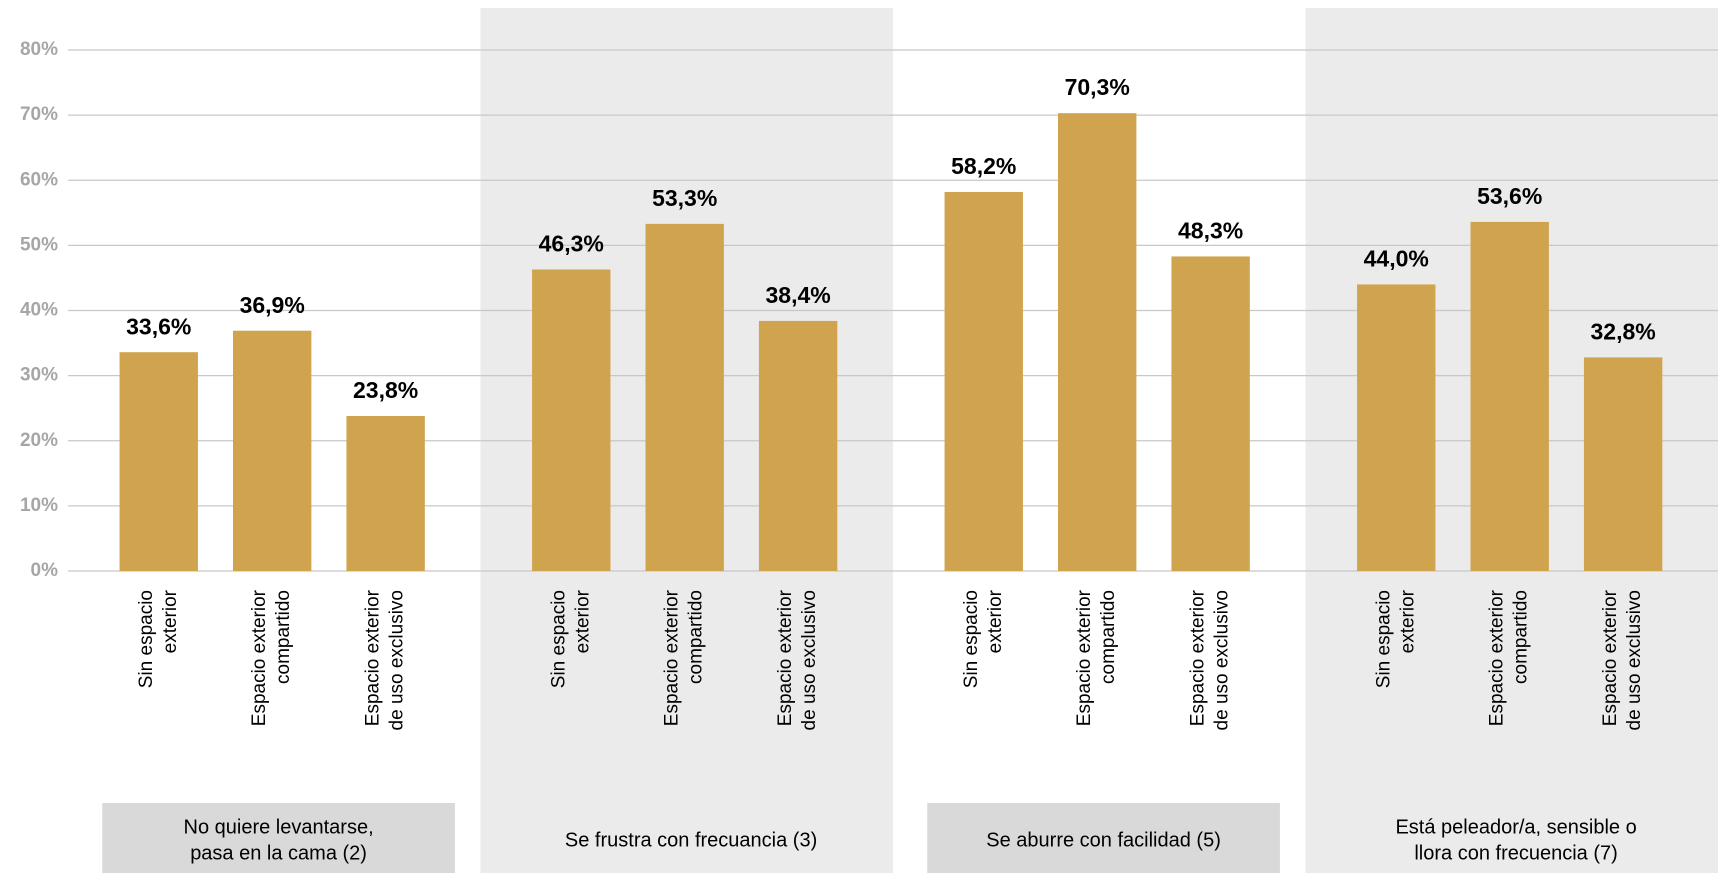 The image size is (1718, 873). I want to click on y-tick-label: 10%, so click(39, 505).